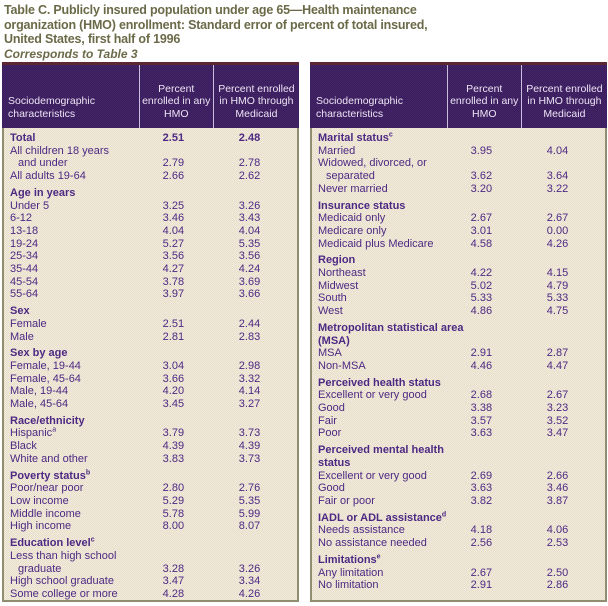  What do you see at coordinates (372, 543) in the screenshot?
I see `row-label: No assistance needed` at bounding box center [372, 543].